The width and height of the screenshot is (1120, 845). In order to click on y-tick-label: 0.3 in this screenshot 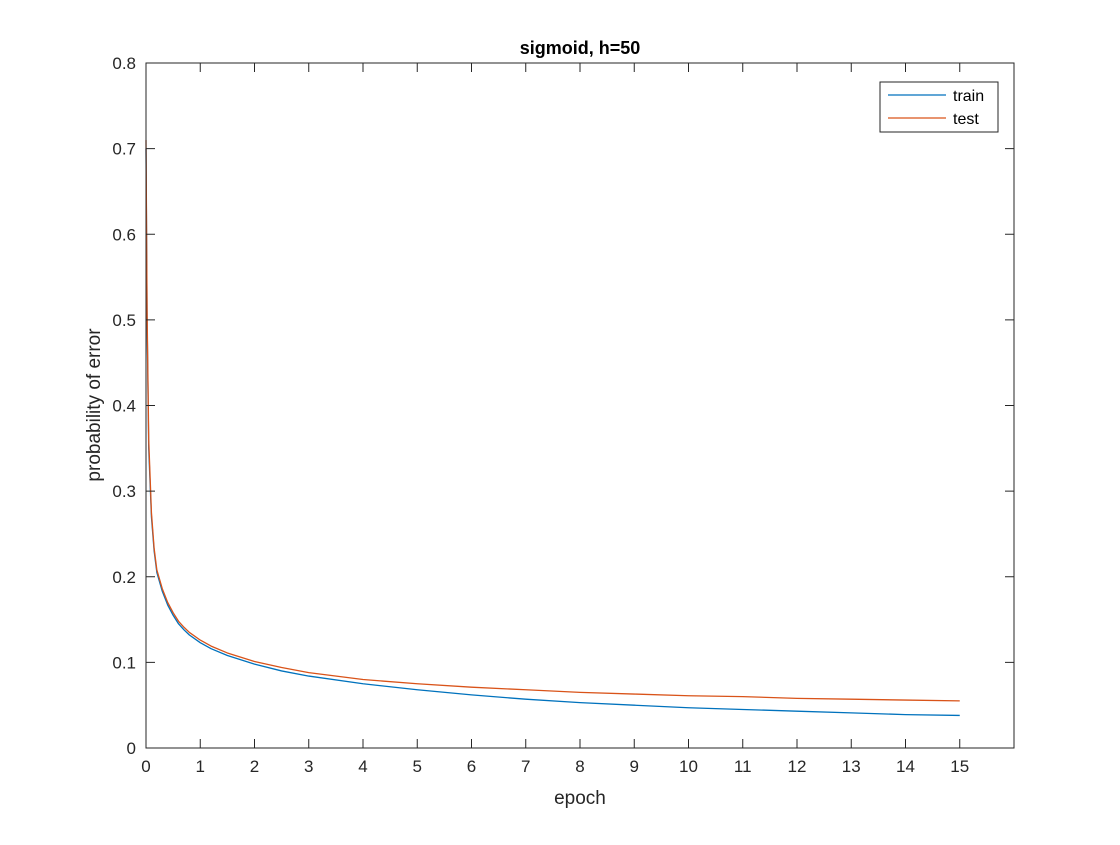, I will do `click(124, 491)`.